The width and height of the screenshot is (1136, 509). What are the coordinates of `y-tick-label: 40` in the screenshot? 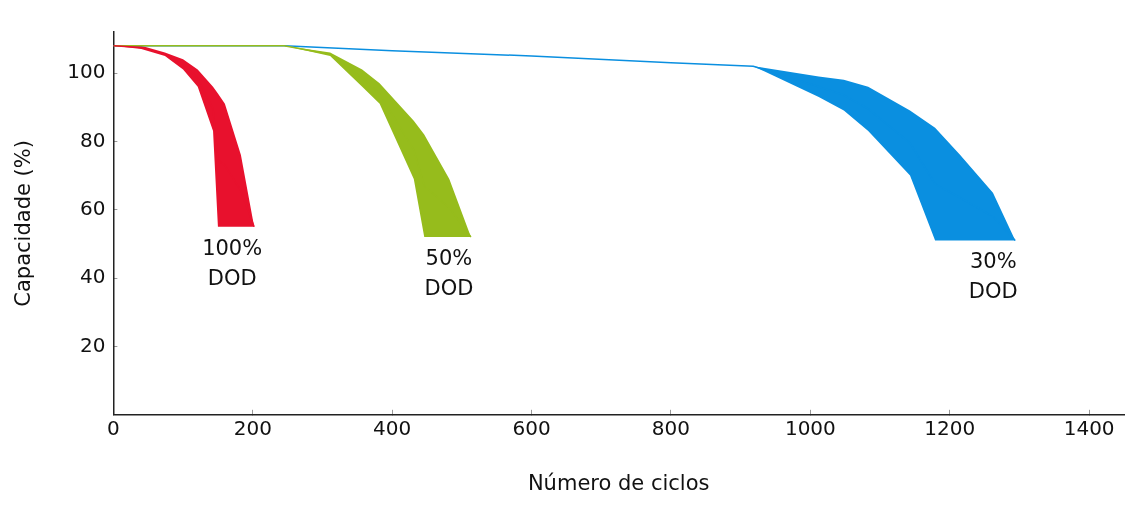 It's located at (92, 276).